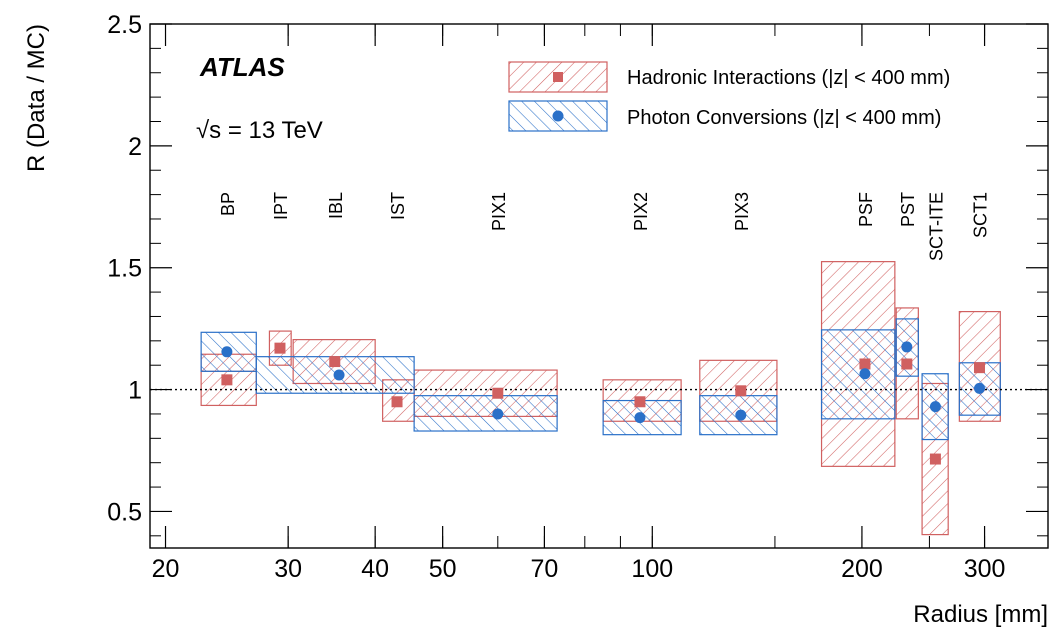  What do you see at coordinates (336, 205) in the screenshot?
I see `layer-label-ibl: IBL` at bounding box center [336, 205].